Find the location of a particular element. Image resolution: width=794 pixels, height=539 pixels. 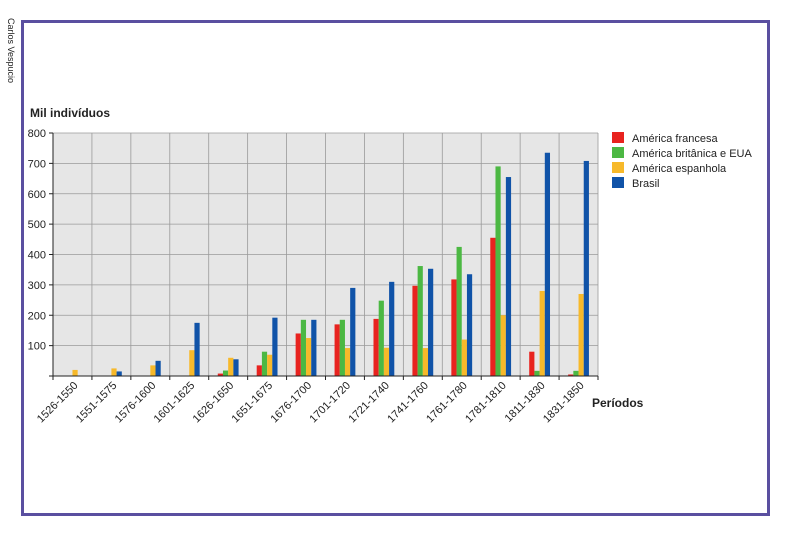

x-tick-label: 1676-1700 is located at coordinates (291, 403).